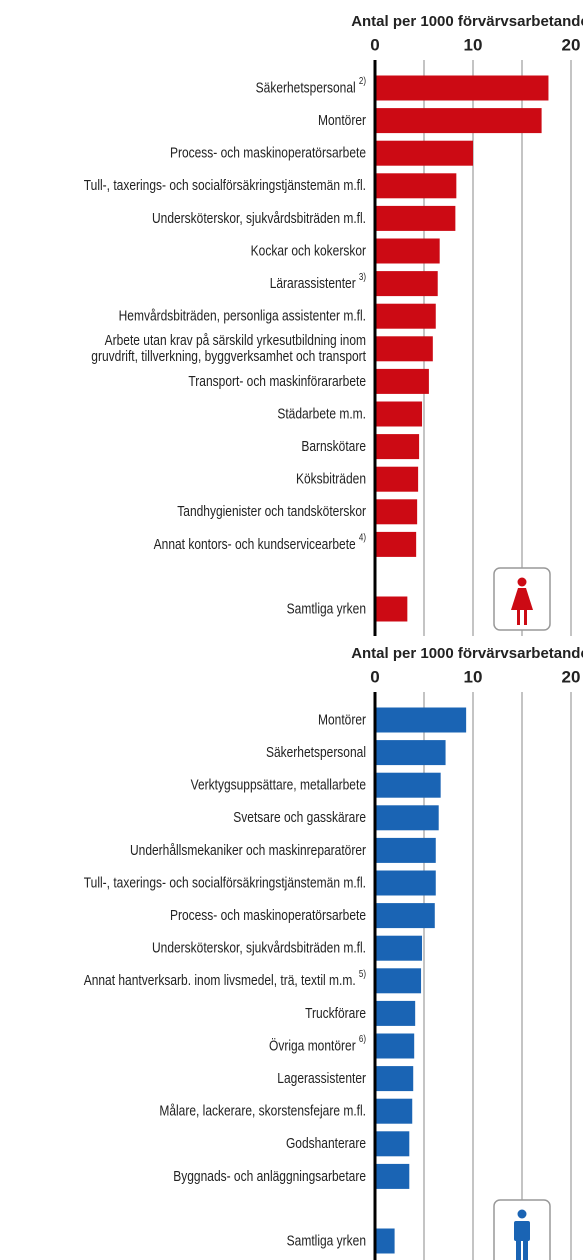  I want to click on category-text: Kockar och kokerskor, so click(309, 250).